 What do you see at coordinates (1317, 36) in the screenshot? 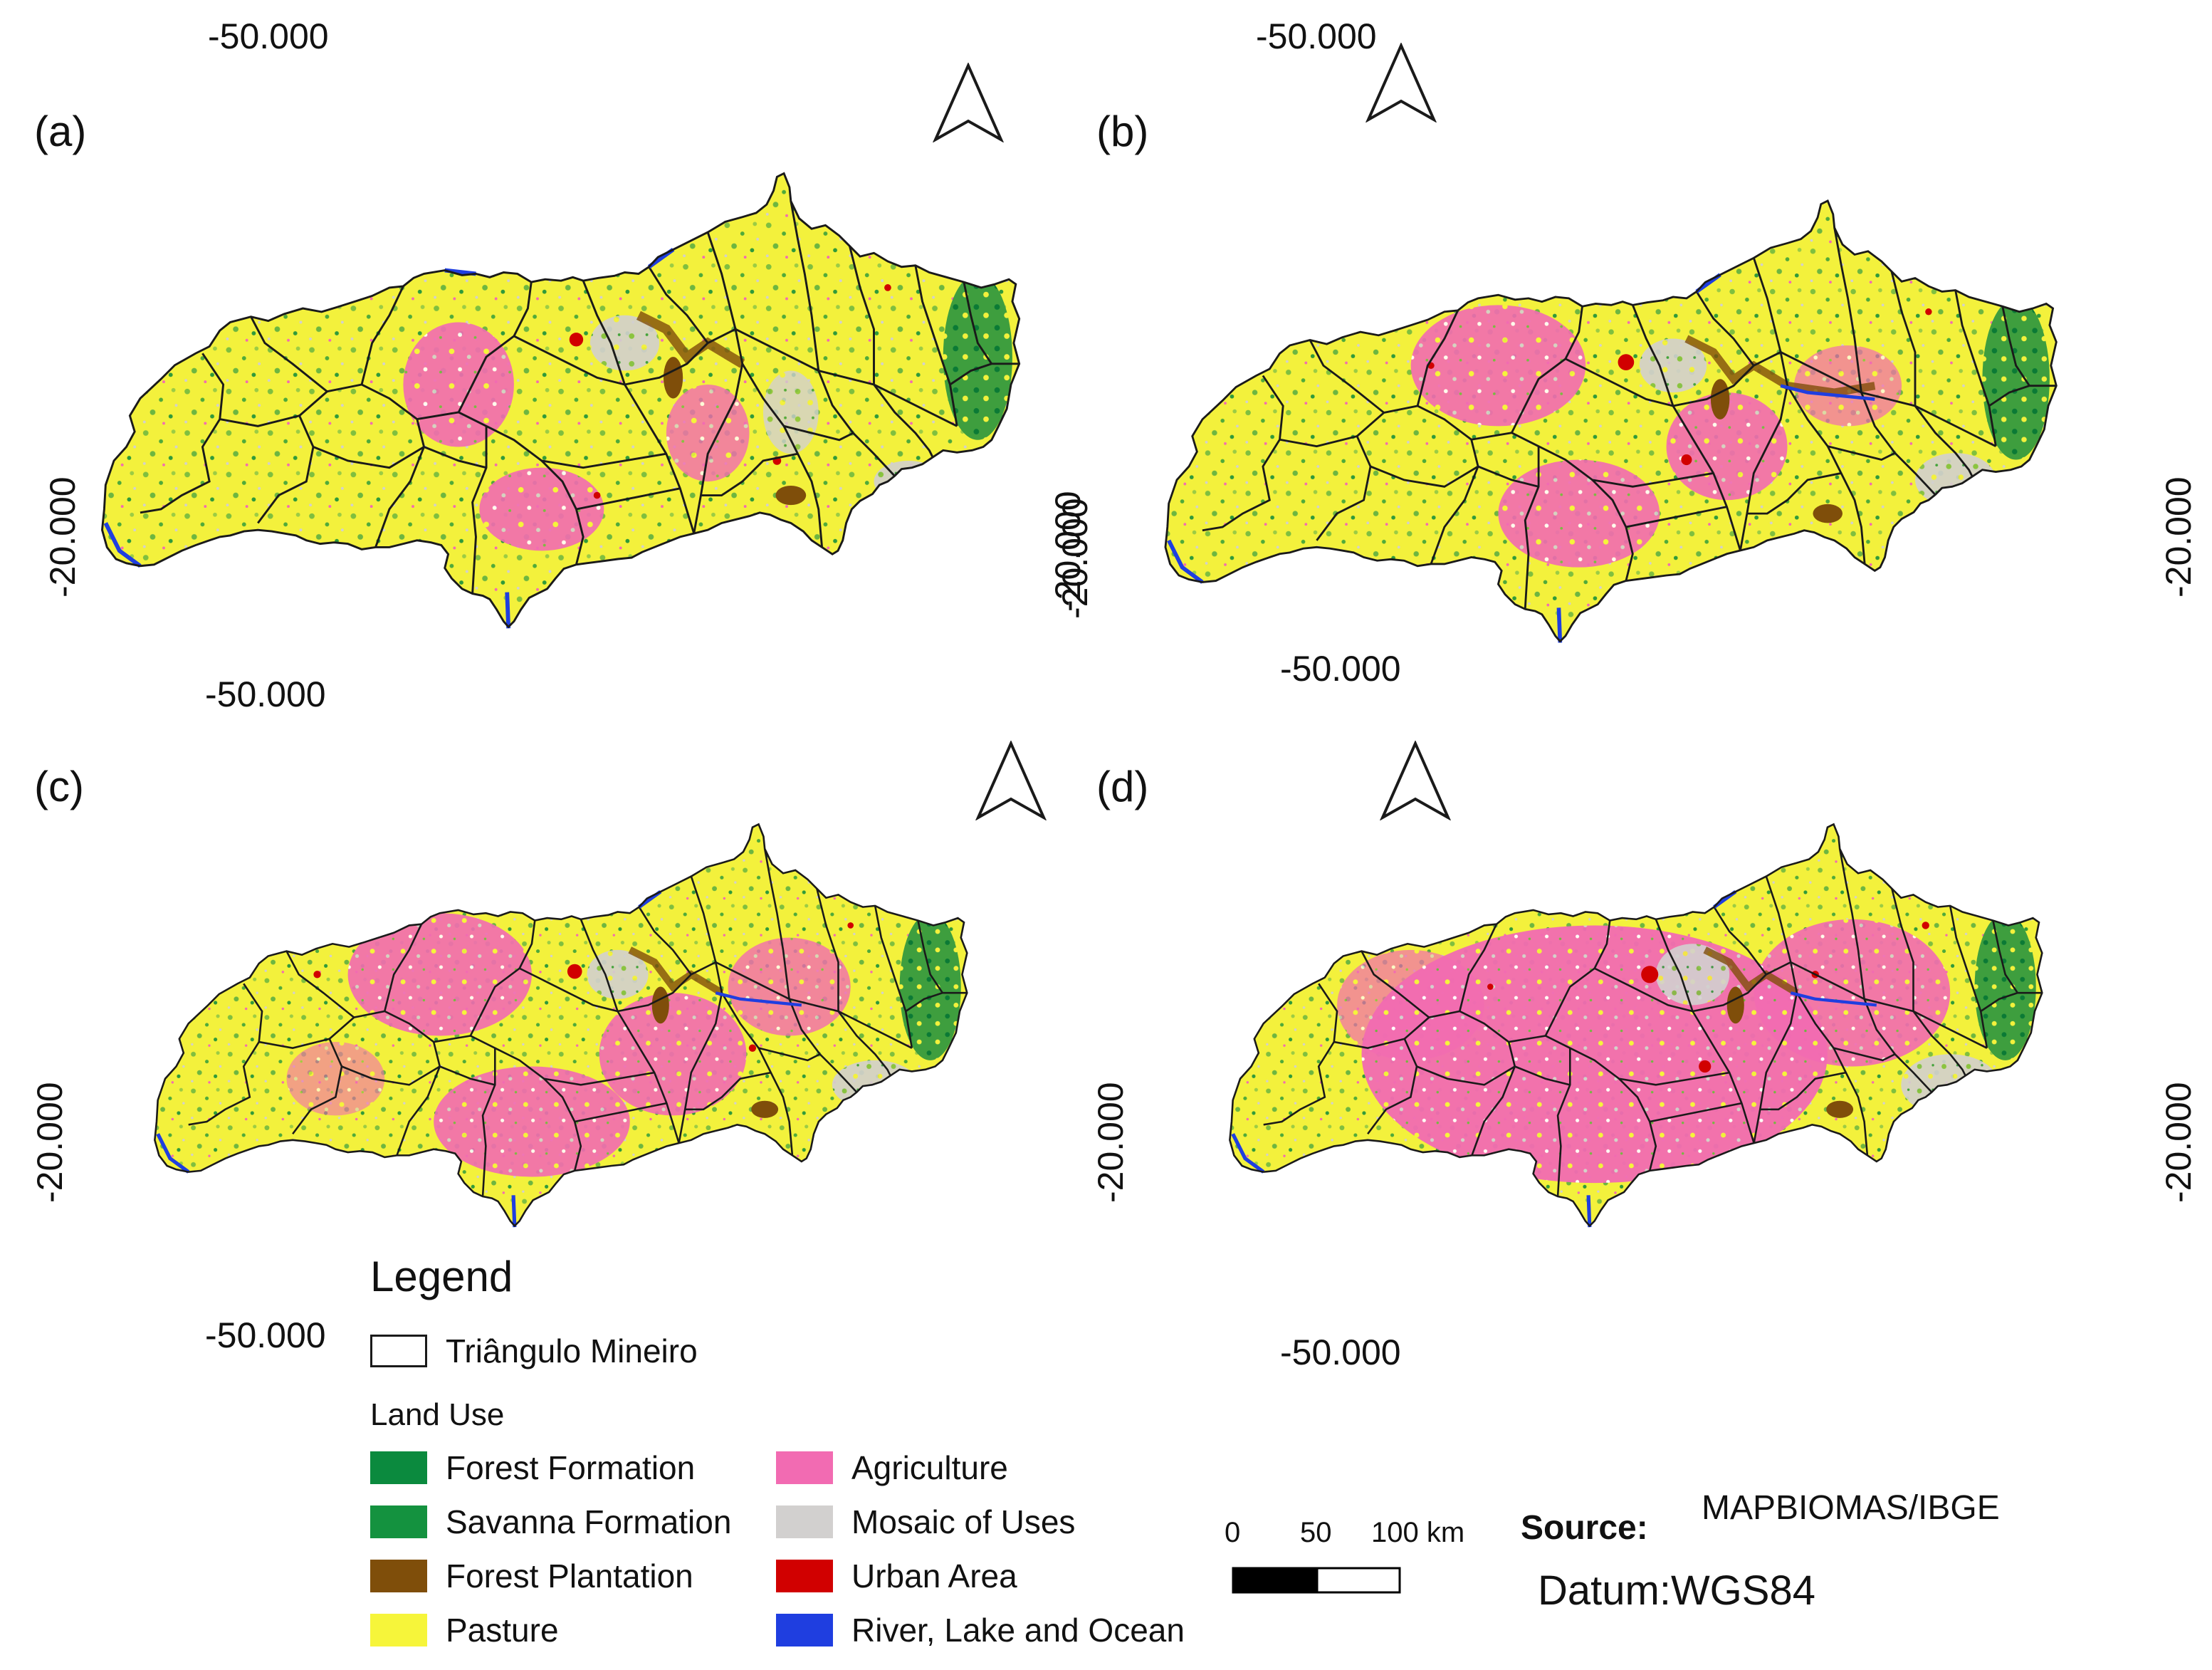
I see `panel-b-top-longitude: -50.000` at bounding box center [1317, 36].